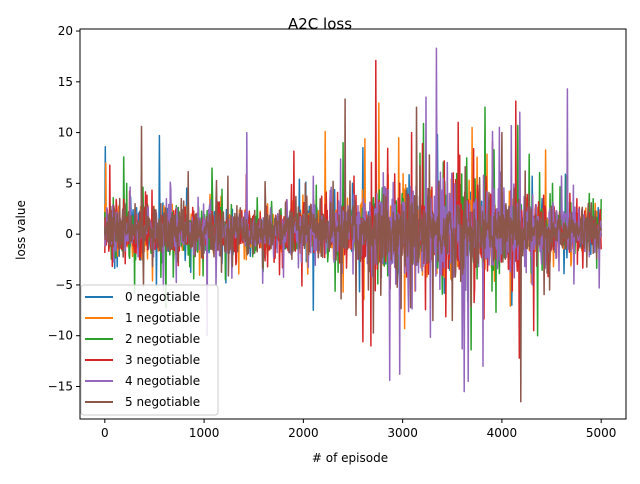 The height and width of the screenshot is (484, 640). Describe the element at coordinates (69, 183) in the screenshot. I see `y-tick-label: 5` at that location.